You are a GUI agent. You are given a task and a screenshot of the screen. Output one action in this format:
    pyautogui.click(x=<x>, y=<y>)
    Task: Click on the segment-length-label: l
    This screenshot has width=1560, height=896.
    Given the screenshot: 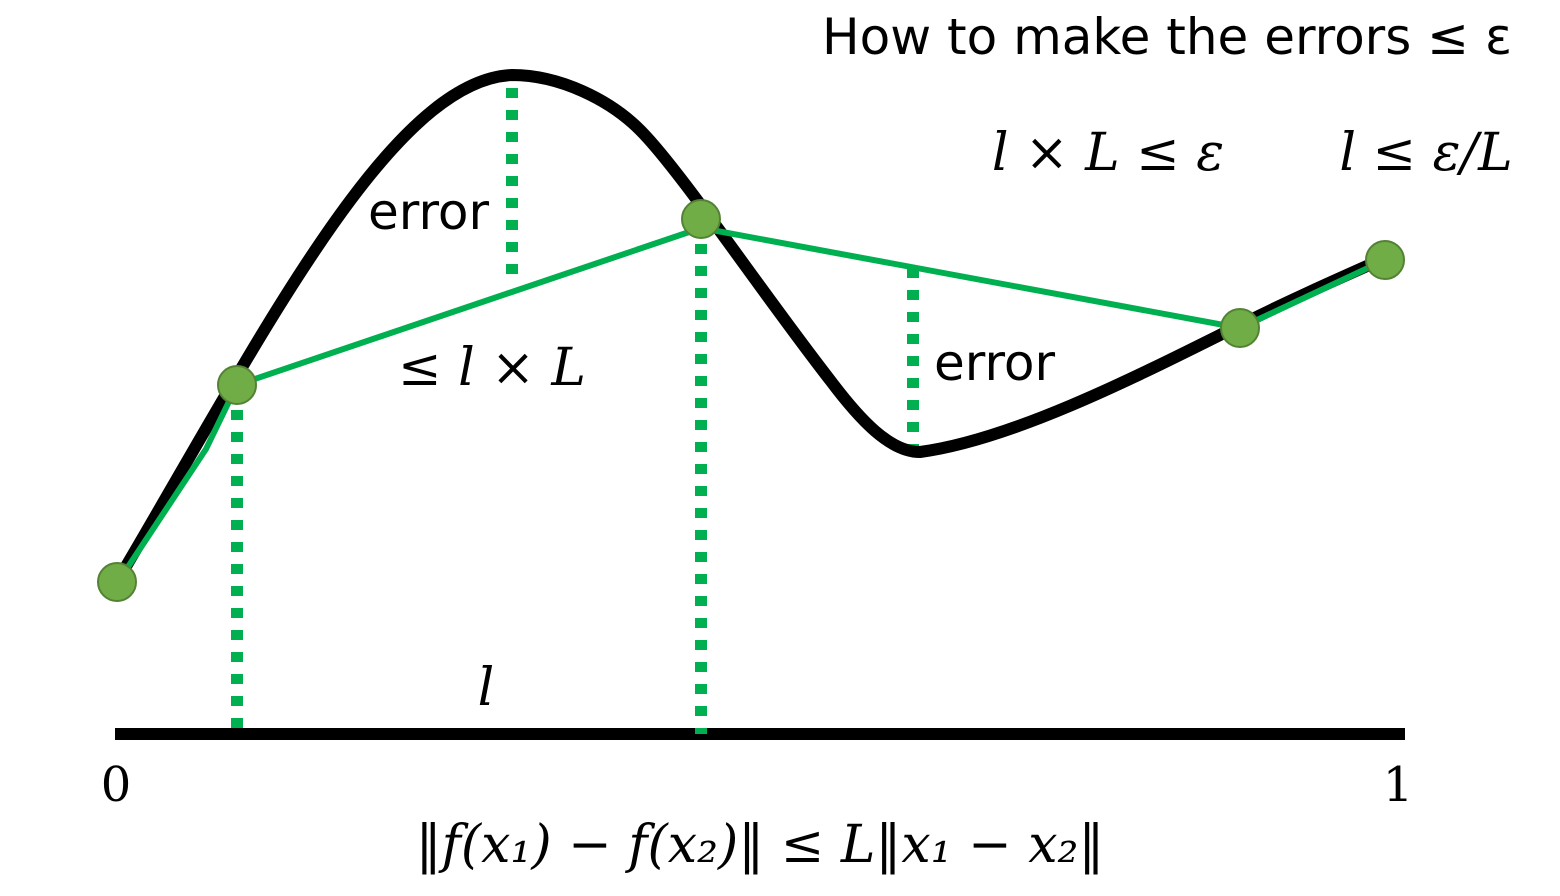 What is the action you would take?
    pyautogui.click(x=486, y=688)
    